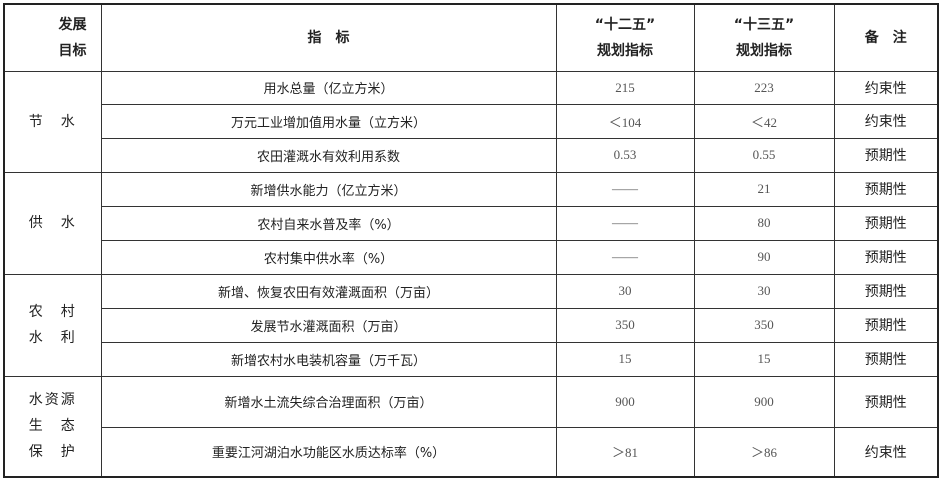 This screenshot has width=939, height=485. Describe the element at coordinates (764, 291) in the screenshot. I see `cell-plan13: 30` at that location.